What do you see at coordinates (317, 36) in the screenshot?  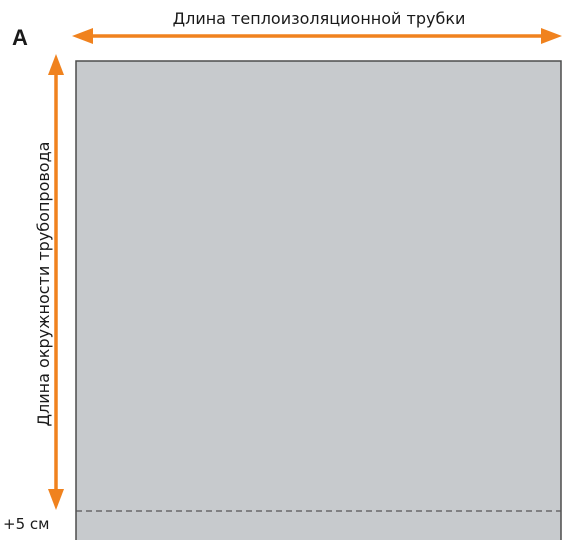 I see `horizontal-arrow` at bounding box center [317, 36].